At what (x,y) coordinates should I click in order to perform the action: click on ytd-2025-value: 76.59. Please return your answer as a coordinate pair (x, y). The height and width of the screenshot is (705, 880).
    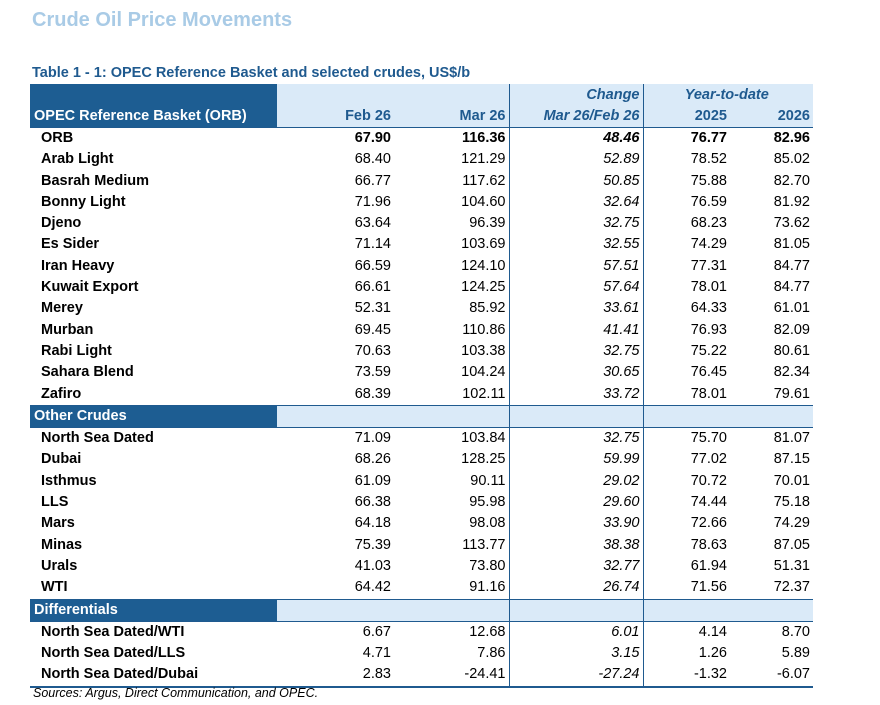
    Looking at the image, I should click on (686, 202).